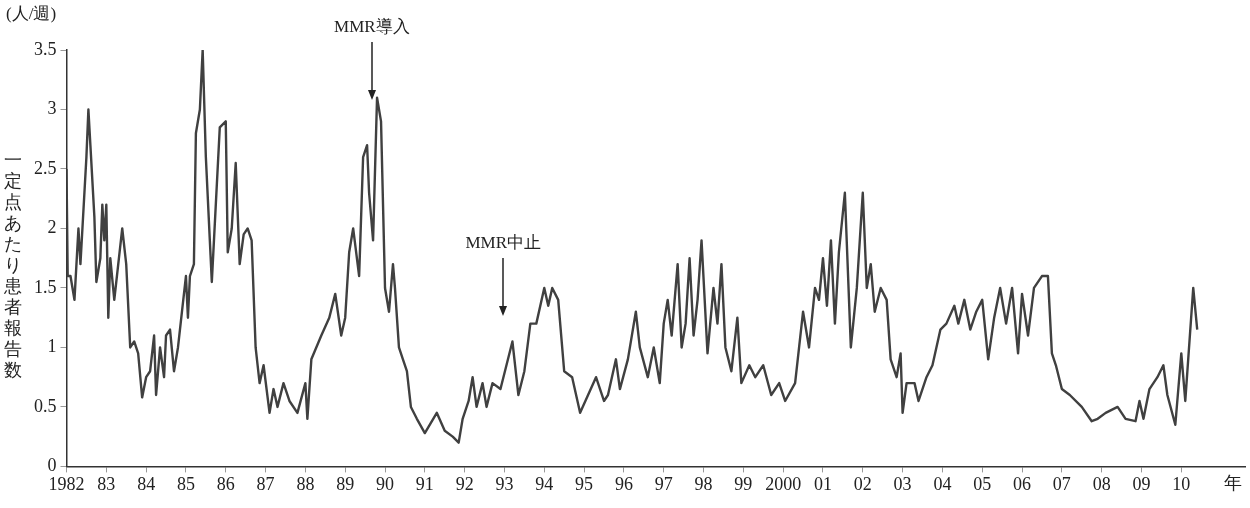 This screenshot has height=508, width=1250. Describe the element at coordinates (464, 483) in the screenshot. I see `x-tick-label: 92` at that location.